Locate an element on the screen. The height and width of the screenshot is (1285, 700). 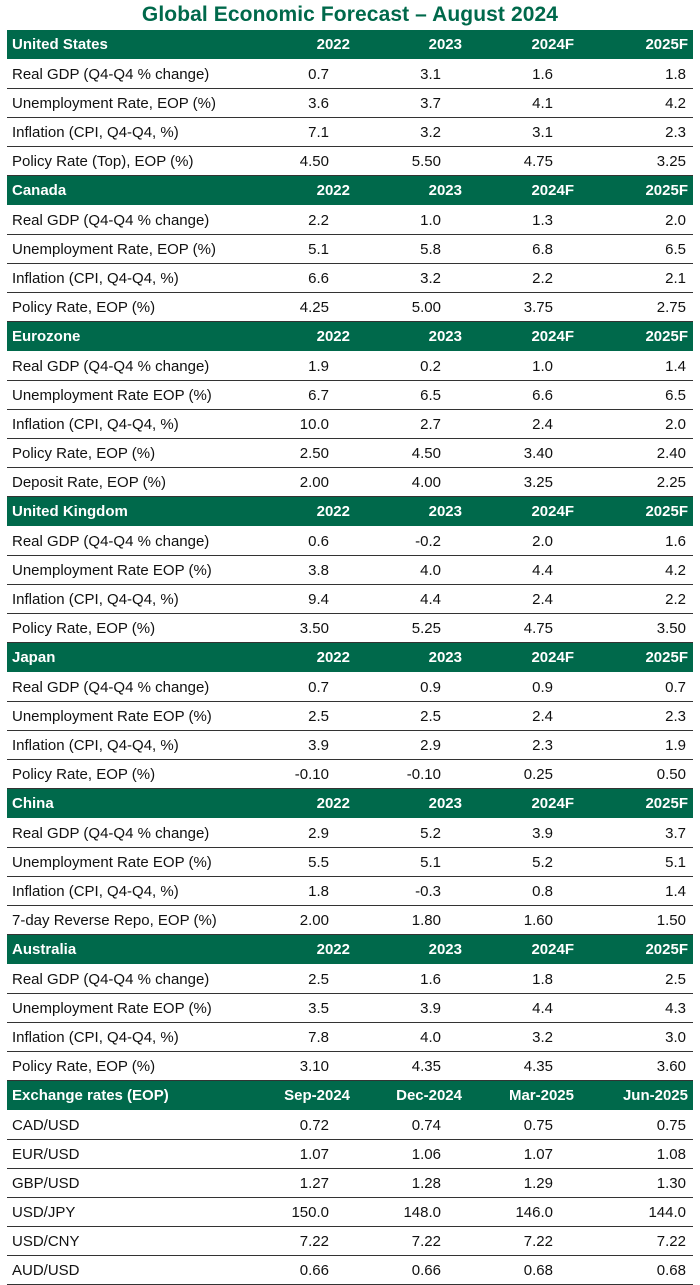
section-header-row: United Kingdom 2022 2023 2024F 2025F is located at coordinates (350, 511).